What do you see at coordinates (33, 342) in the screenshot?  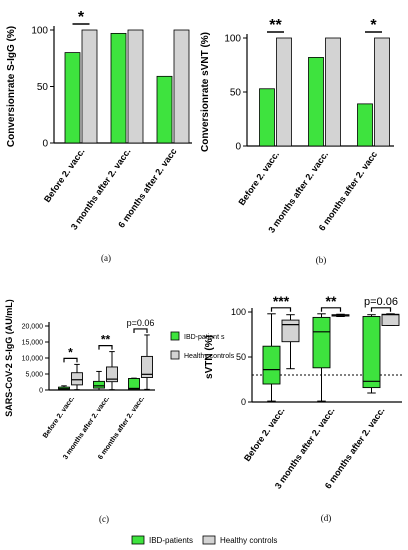 I see `panel-c-y-tick-label: 15,000` at bounding box center [33, 342].